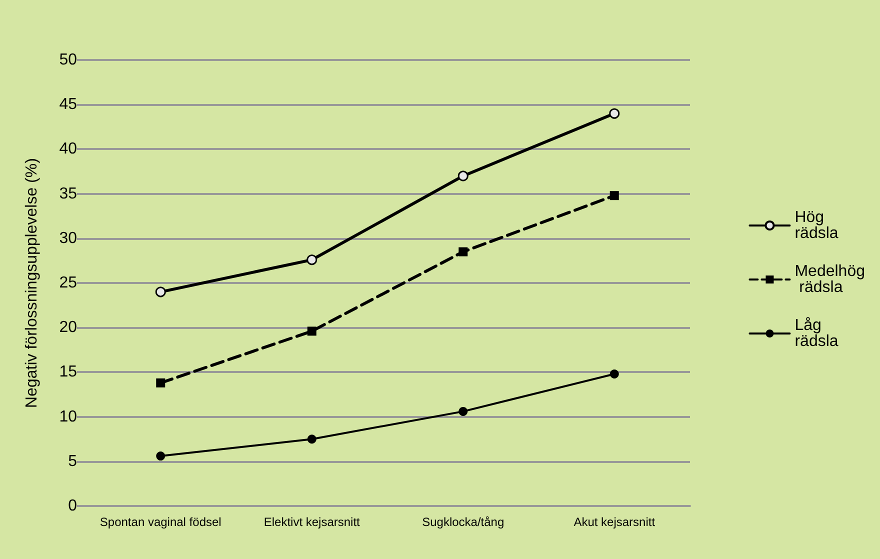 The image size is (880, 559). I want to click on legend-label: Hög rädsla, so click(816, 225).